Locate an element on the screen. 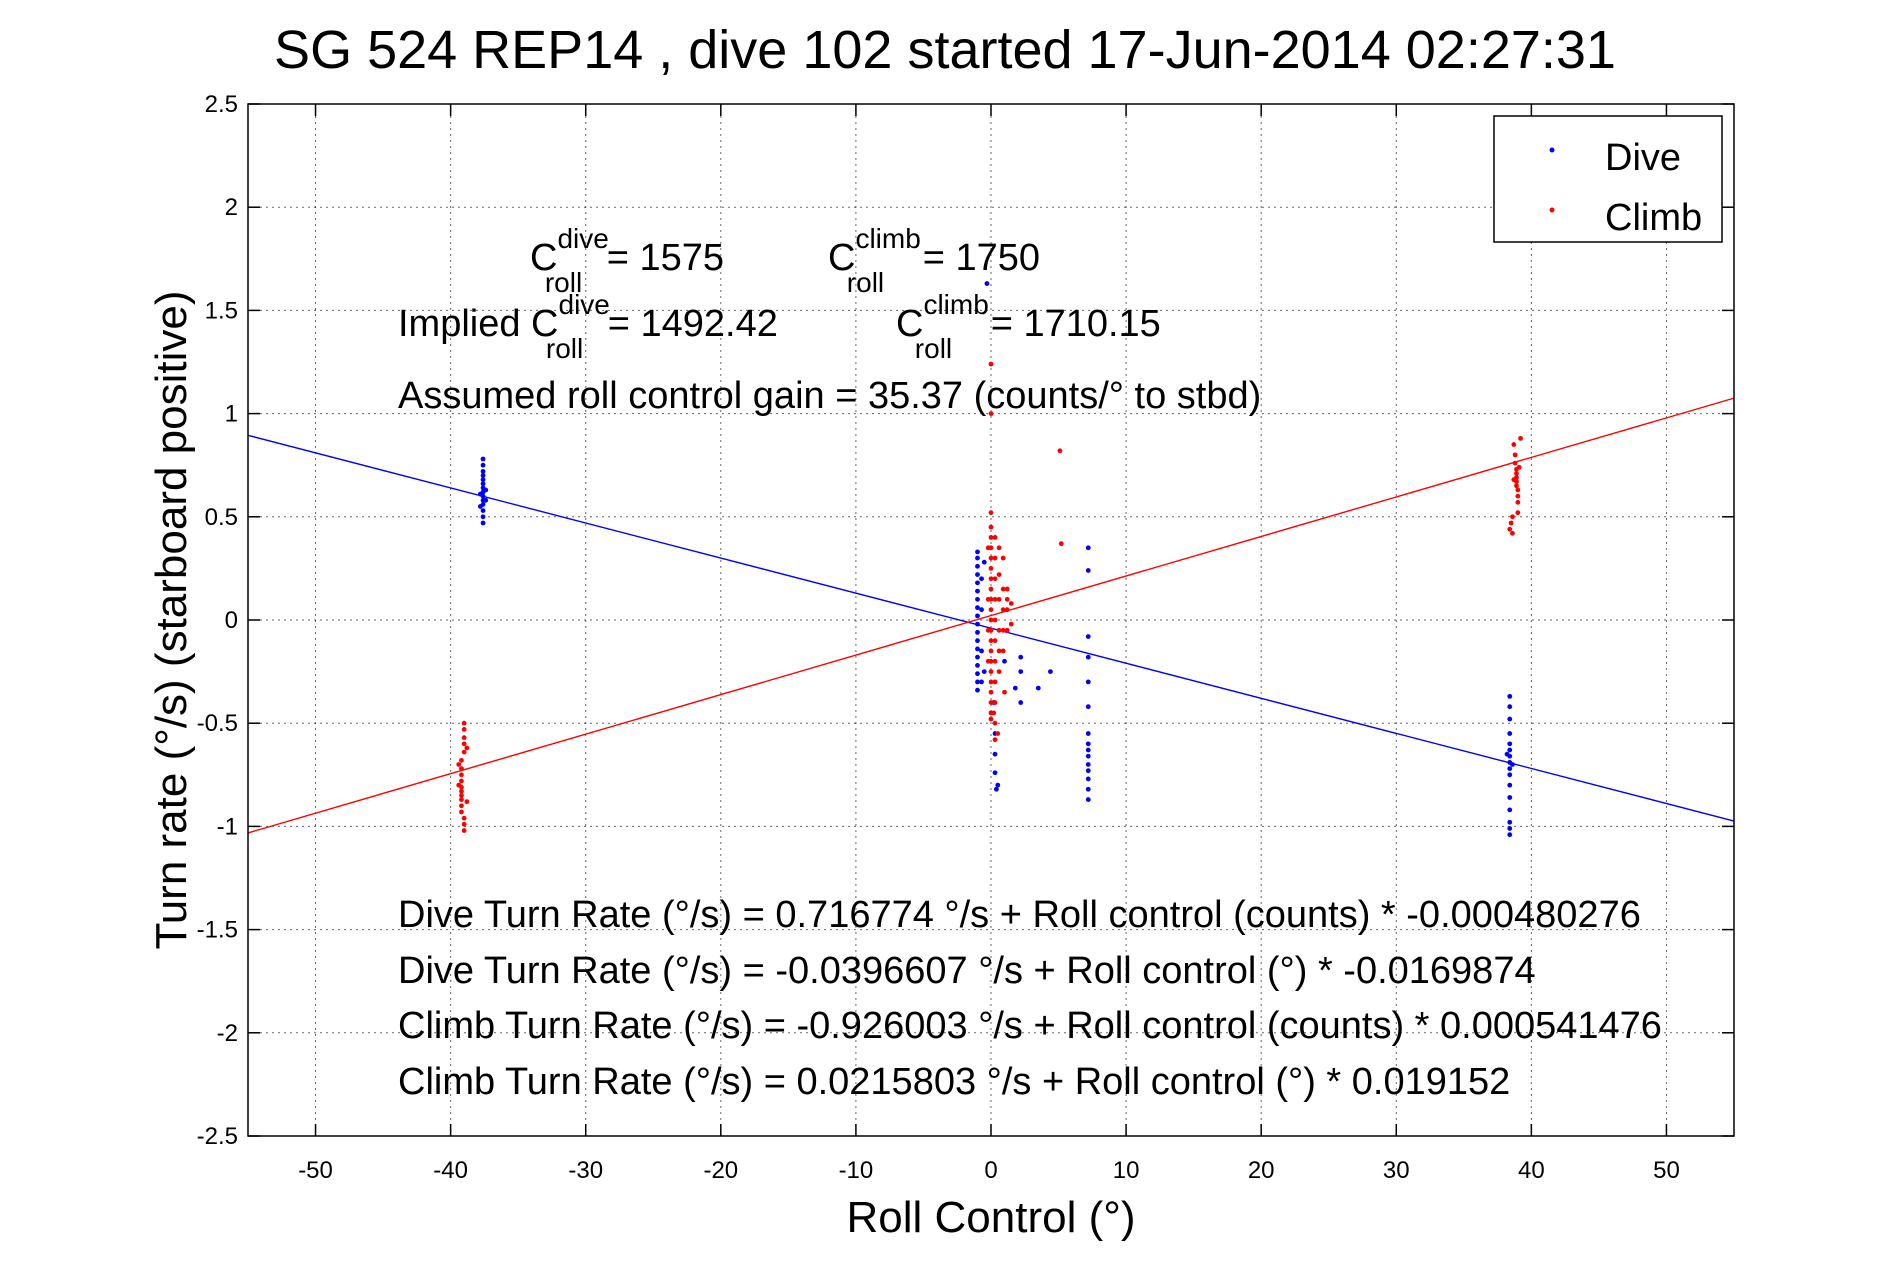  legend-climb-label: Climb is located at coordinates (1653, 218).